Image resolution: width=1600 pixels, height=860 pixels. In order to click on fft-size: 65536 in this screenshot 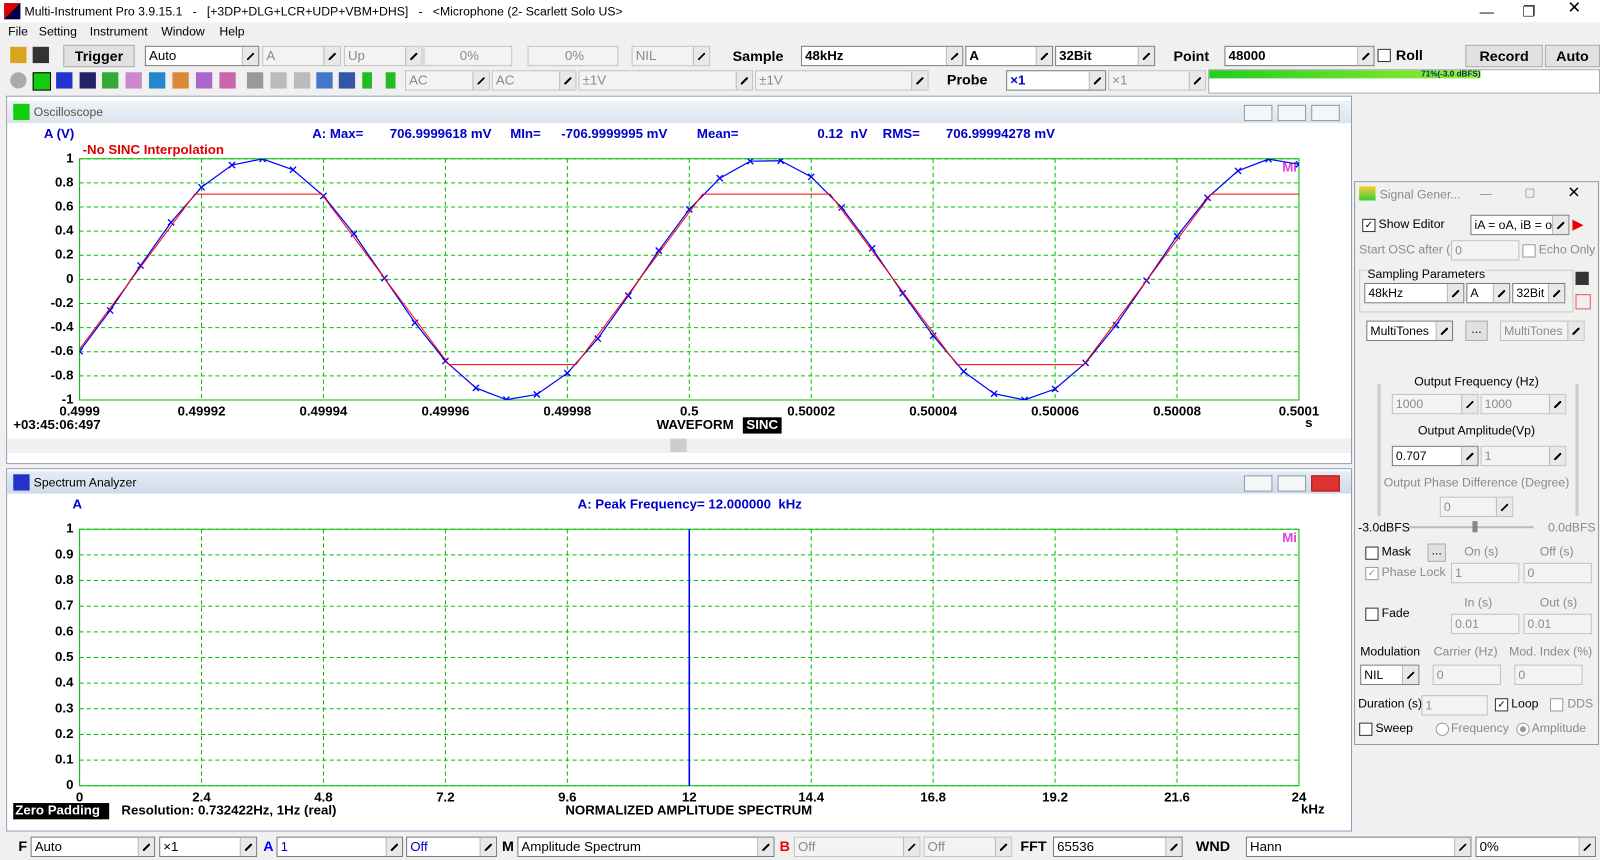, I will do `click(1118, 847)`.